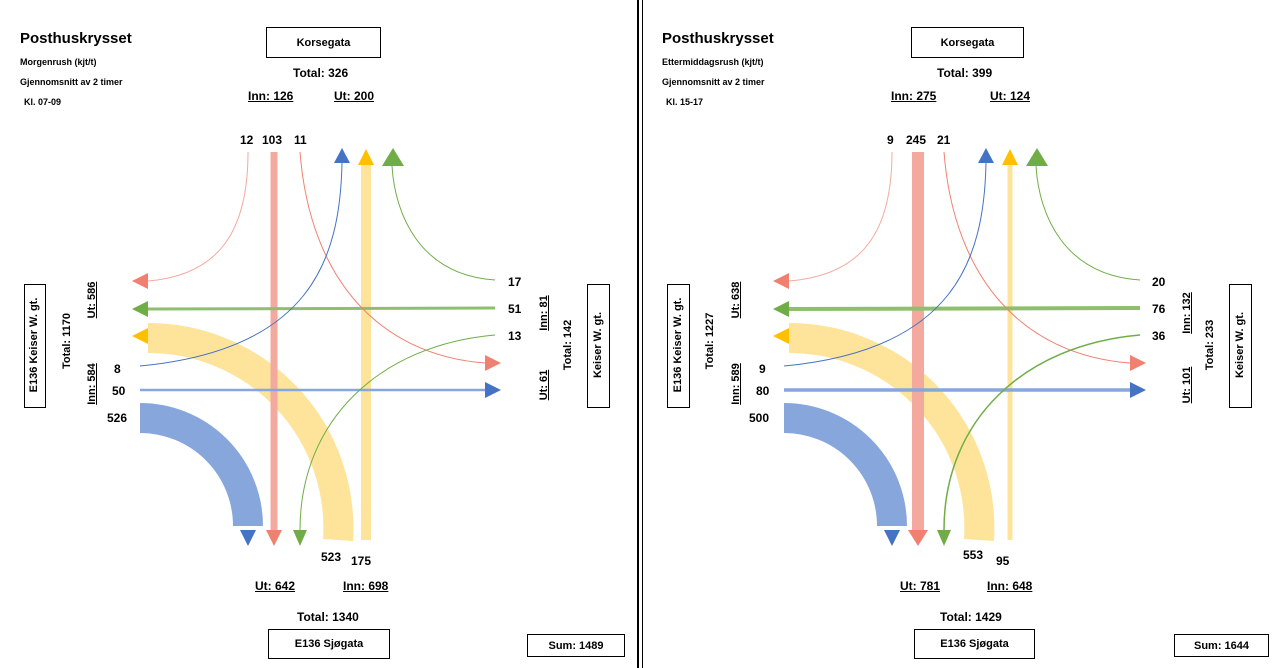 This screenshot has height=668, width=1282. I want to click on west-total: Total: 1227, so click(710, 341).